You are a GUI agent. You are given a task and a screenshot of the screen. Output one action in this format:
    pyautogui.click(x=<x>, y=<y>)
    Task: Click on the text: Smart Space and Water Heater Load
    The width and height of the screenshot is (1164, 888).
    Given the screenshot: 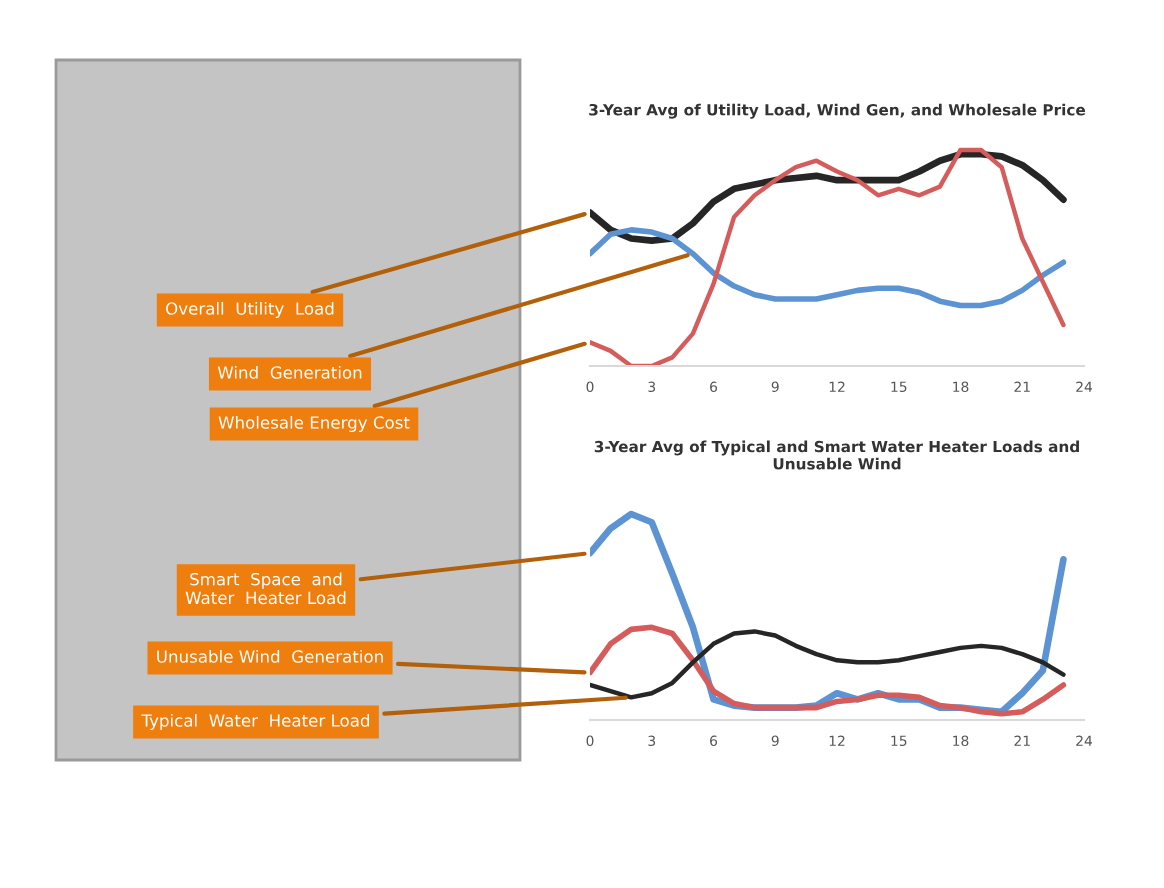 What is the action you would take?
    pyautogui.click(x=265, y=588)
    